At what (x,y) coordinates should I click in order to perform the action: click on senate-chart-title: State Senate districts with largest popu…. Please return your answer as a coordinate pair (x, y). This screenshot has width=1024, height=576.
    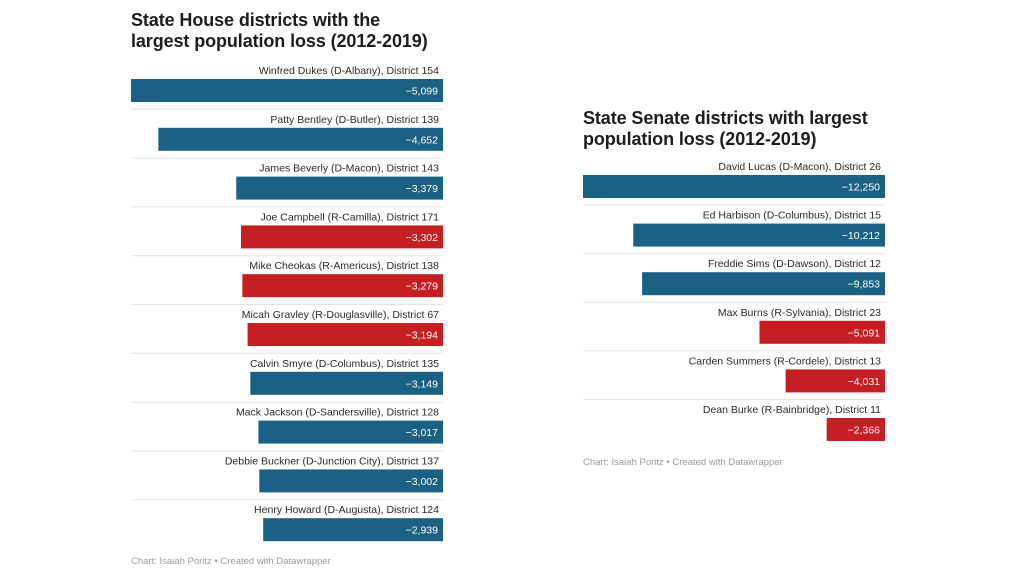
    Looking at the image, I should click on (734, 129).